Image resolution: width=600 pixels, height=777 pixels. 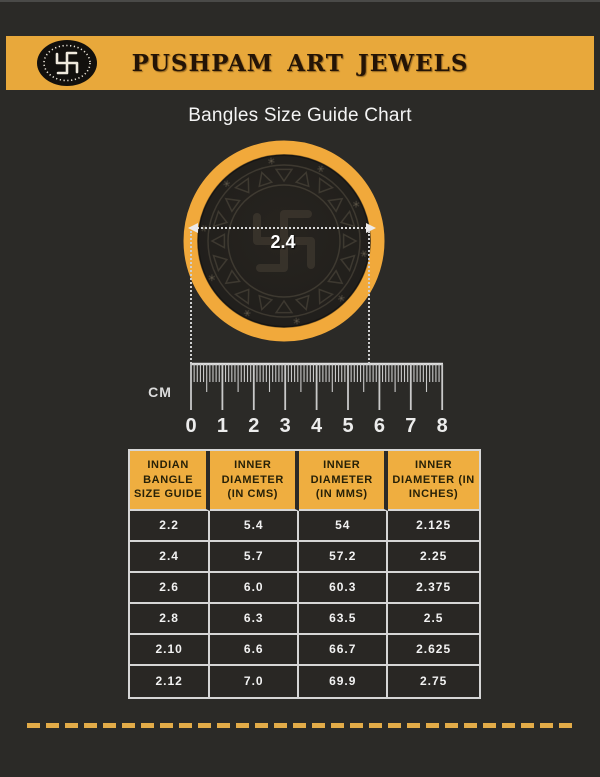 What do you see at coordinates (170, 619) in the screenshot?
I see `table-cell: 2.8` at bounding box center [170, 619].